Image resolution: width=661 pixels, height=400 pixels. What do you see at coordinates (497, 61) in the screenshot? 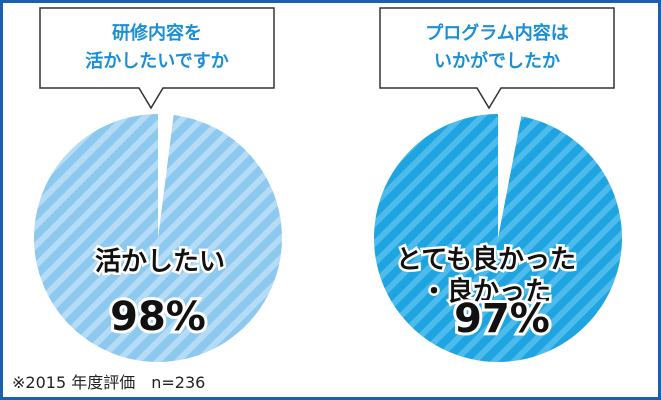
I see `question-line: いかがでしたか` at bounding box center [497, 61].